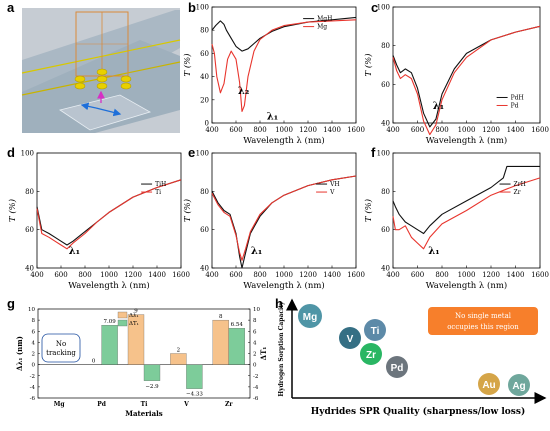 This screenshot has height=431, width=550. What do you see at coordinates (284, 65) in the screenshot?
I see `series-line-mg` at bounding box center [284, 65].